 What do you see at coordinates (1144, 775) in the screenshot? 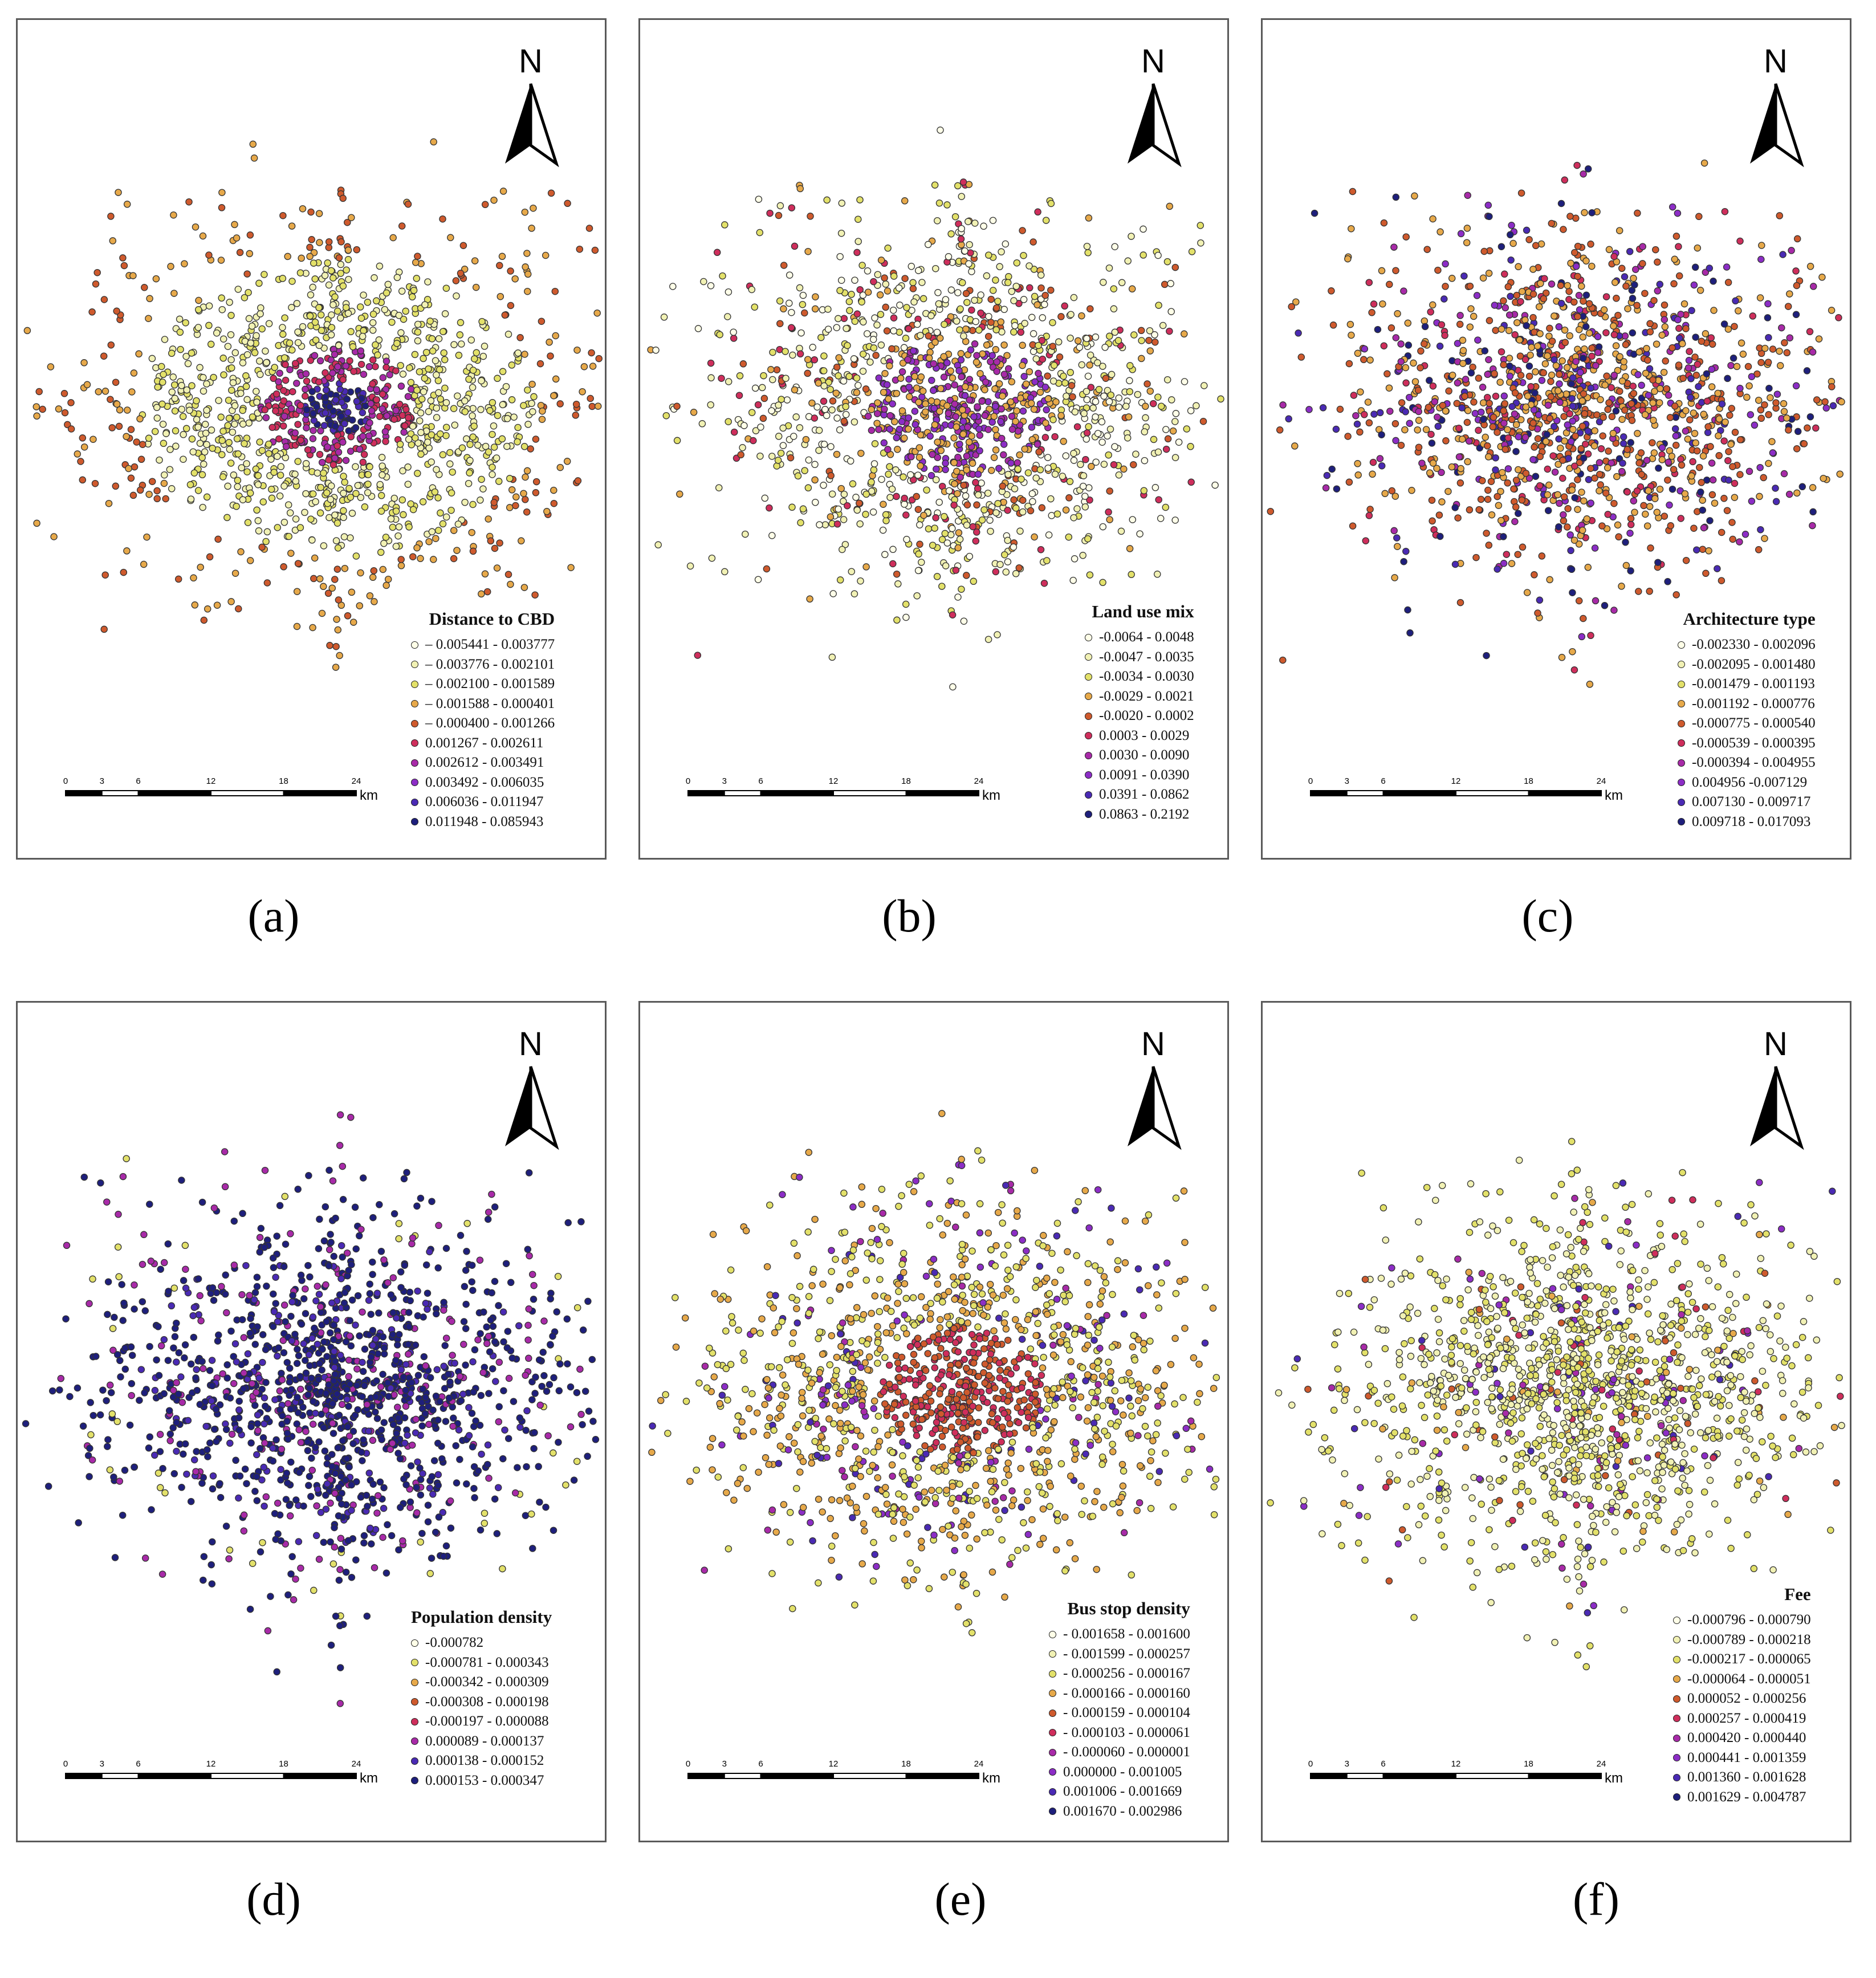
I see `legend-label: 0.0091 - 0.0390` at bounding box center [1144, 775].